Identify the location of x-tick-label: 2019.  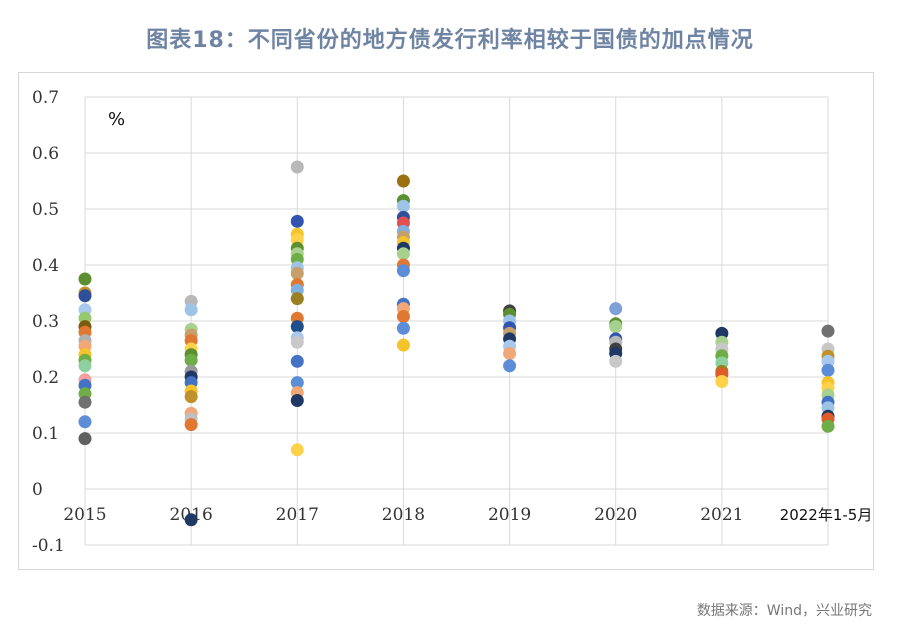
(509, 515).